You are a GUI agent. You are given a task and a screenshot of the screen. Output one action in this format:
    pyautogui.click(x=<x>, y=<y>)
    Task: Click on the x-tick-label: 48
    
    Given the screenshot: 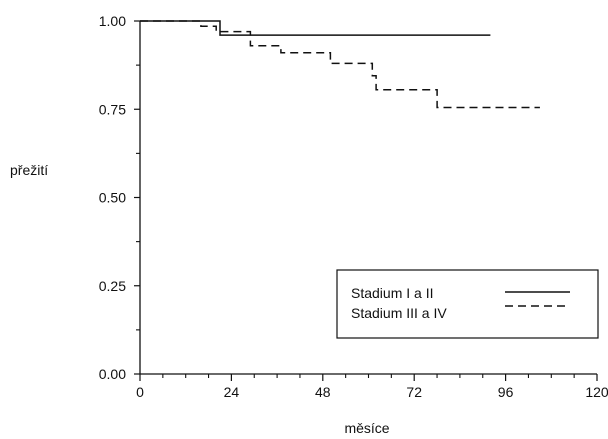 What is the action you would take?
    pyautogui.click(x=323, y=392)
    